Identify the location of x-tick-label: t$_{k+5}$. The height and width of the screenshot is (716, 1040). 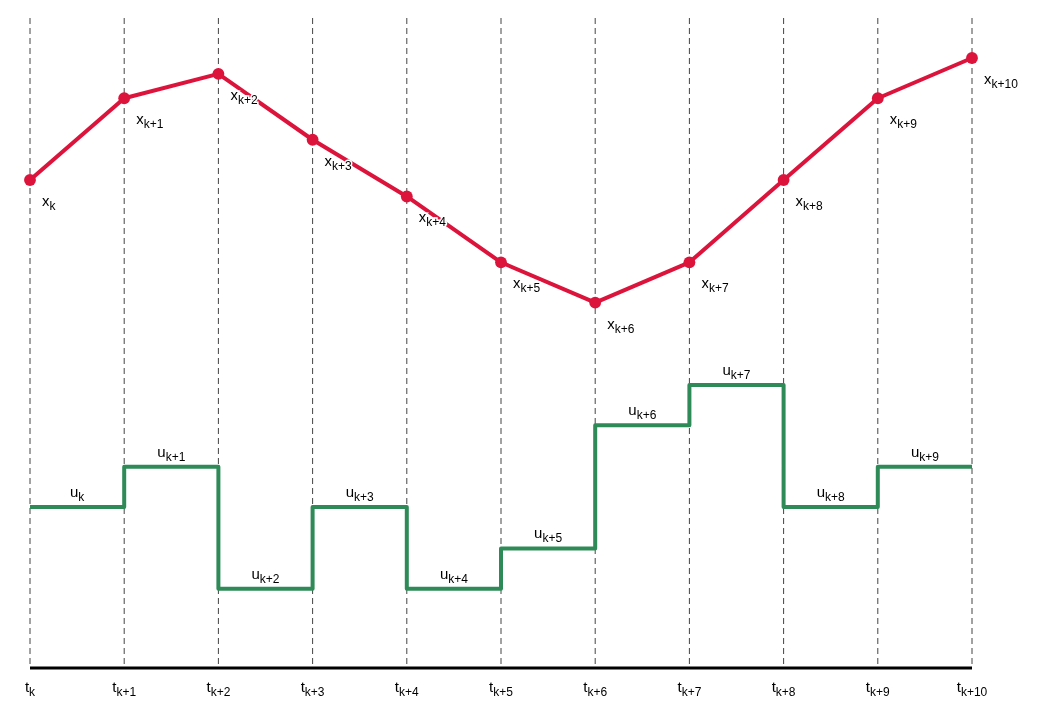
(501, 689).